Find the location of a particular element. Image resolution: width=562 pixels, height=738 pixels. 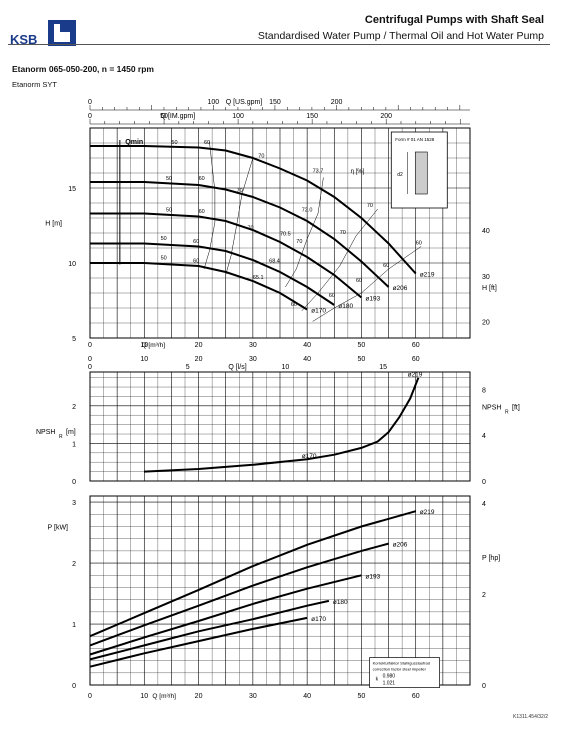

correction-note-line1: Korrekturfaktor Stahlgusslaufrad is located at coordinates (401, 663).